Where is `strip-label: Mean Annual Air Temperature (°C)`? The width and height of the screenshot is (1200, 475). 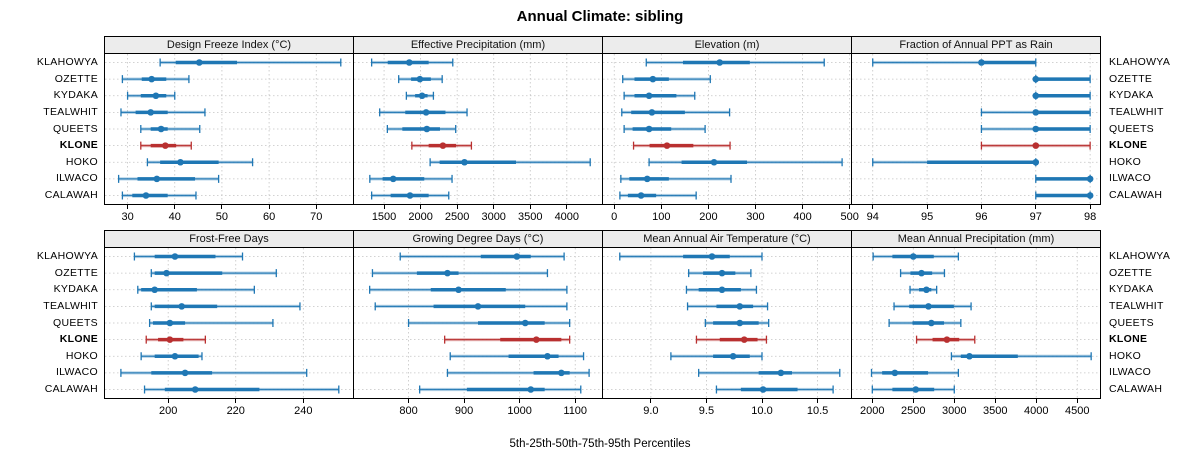 strip-label: Mean Annual Air Temperature (°C) is located at coordinates (727, 239).